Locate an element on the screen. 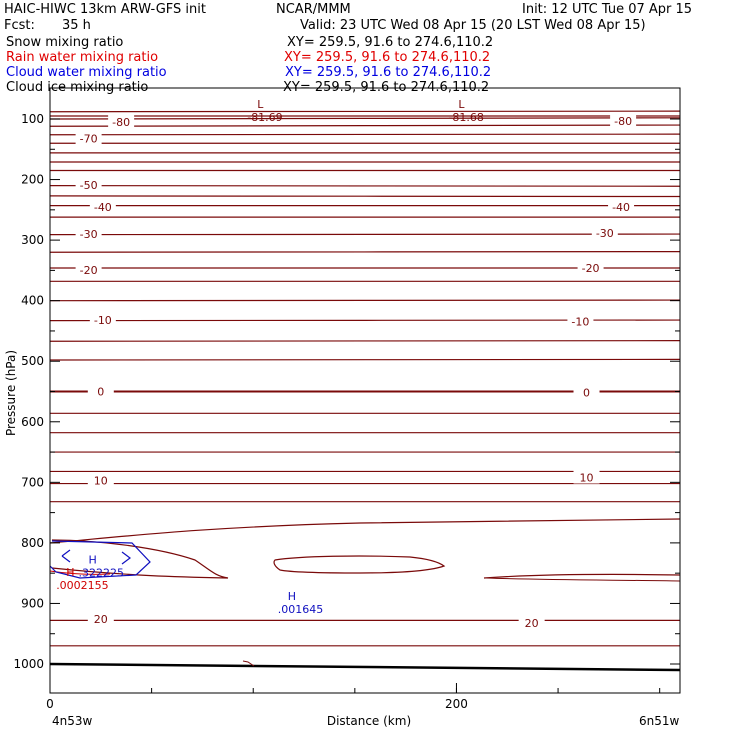  forecast-label: Fcst: is located at coordinates (19, 25).